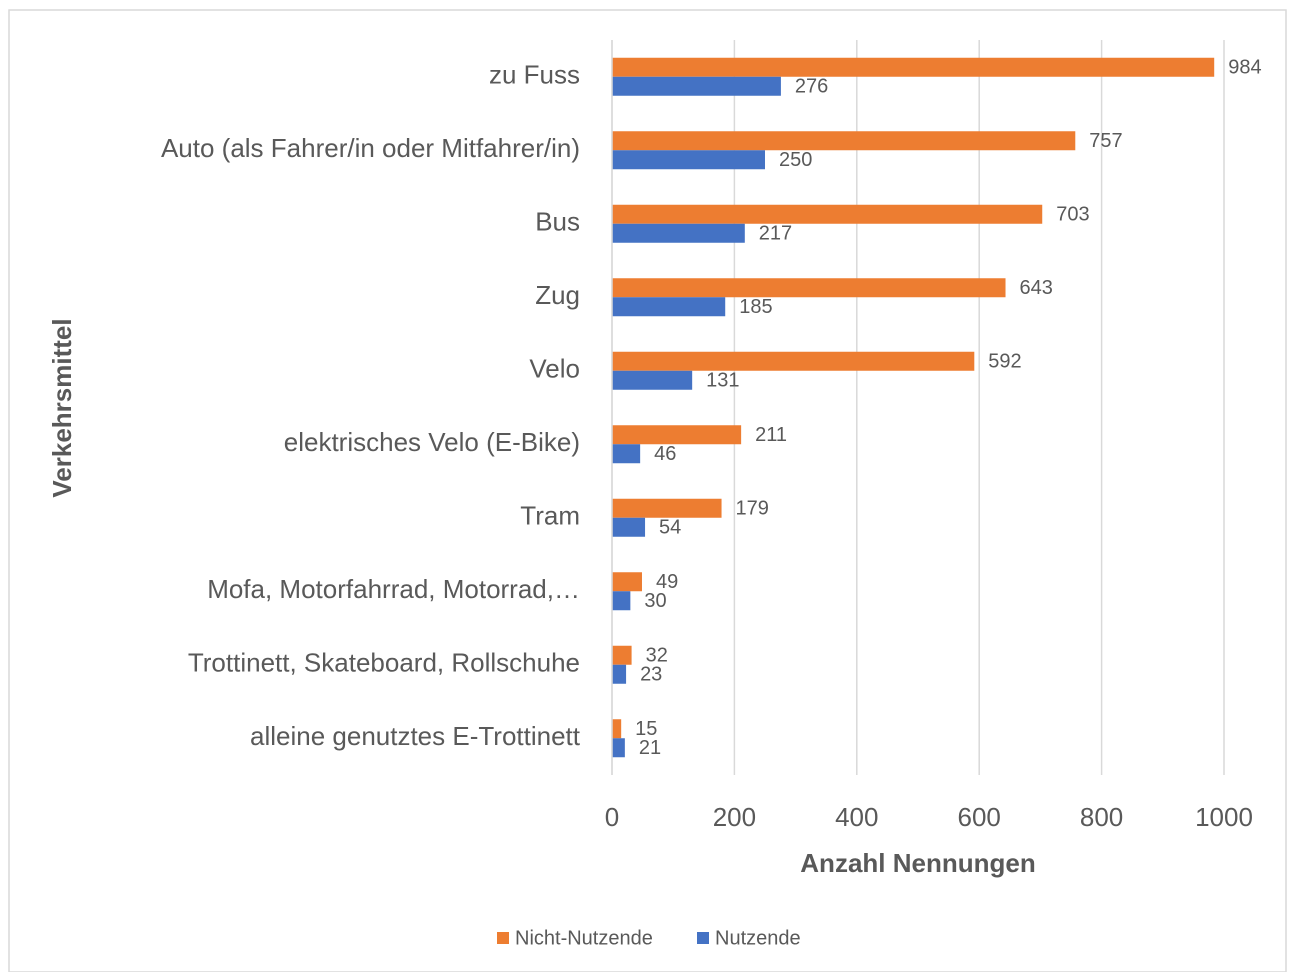  Describe the element at coordinates (811, 87) in the screenshot. I see `data-label: 276` at that location.